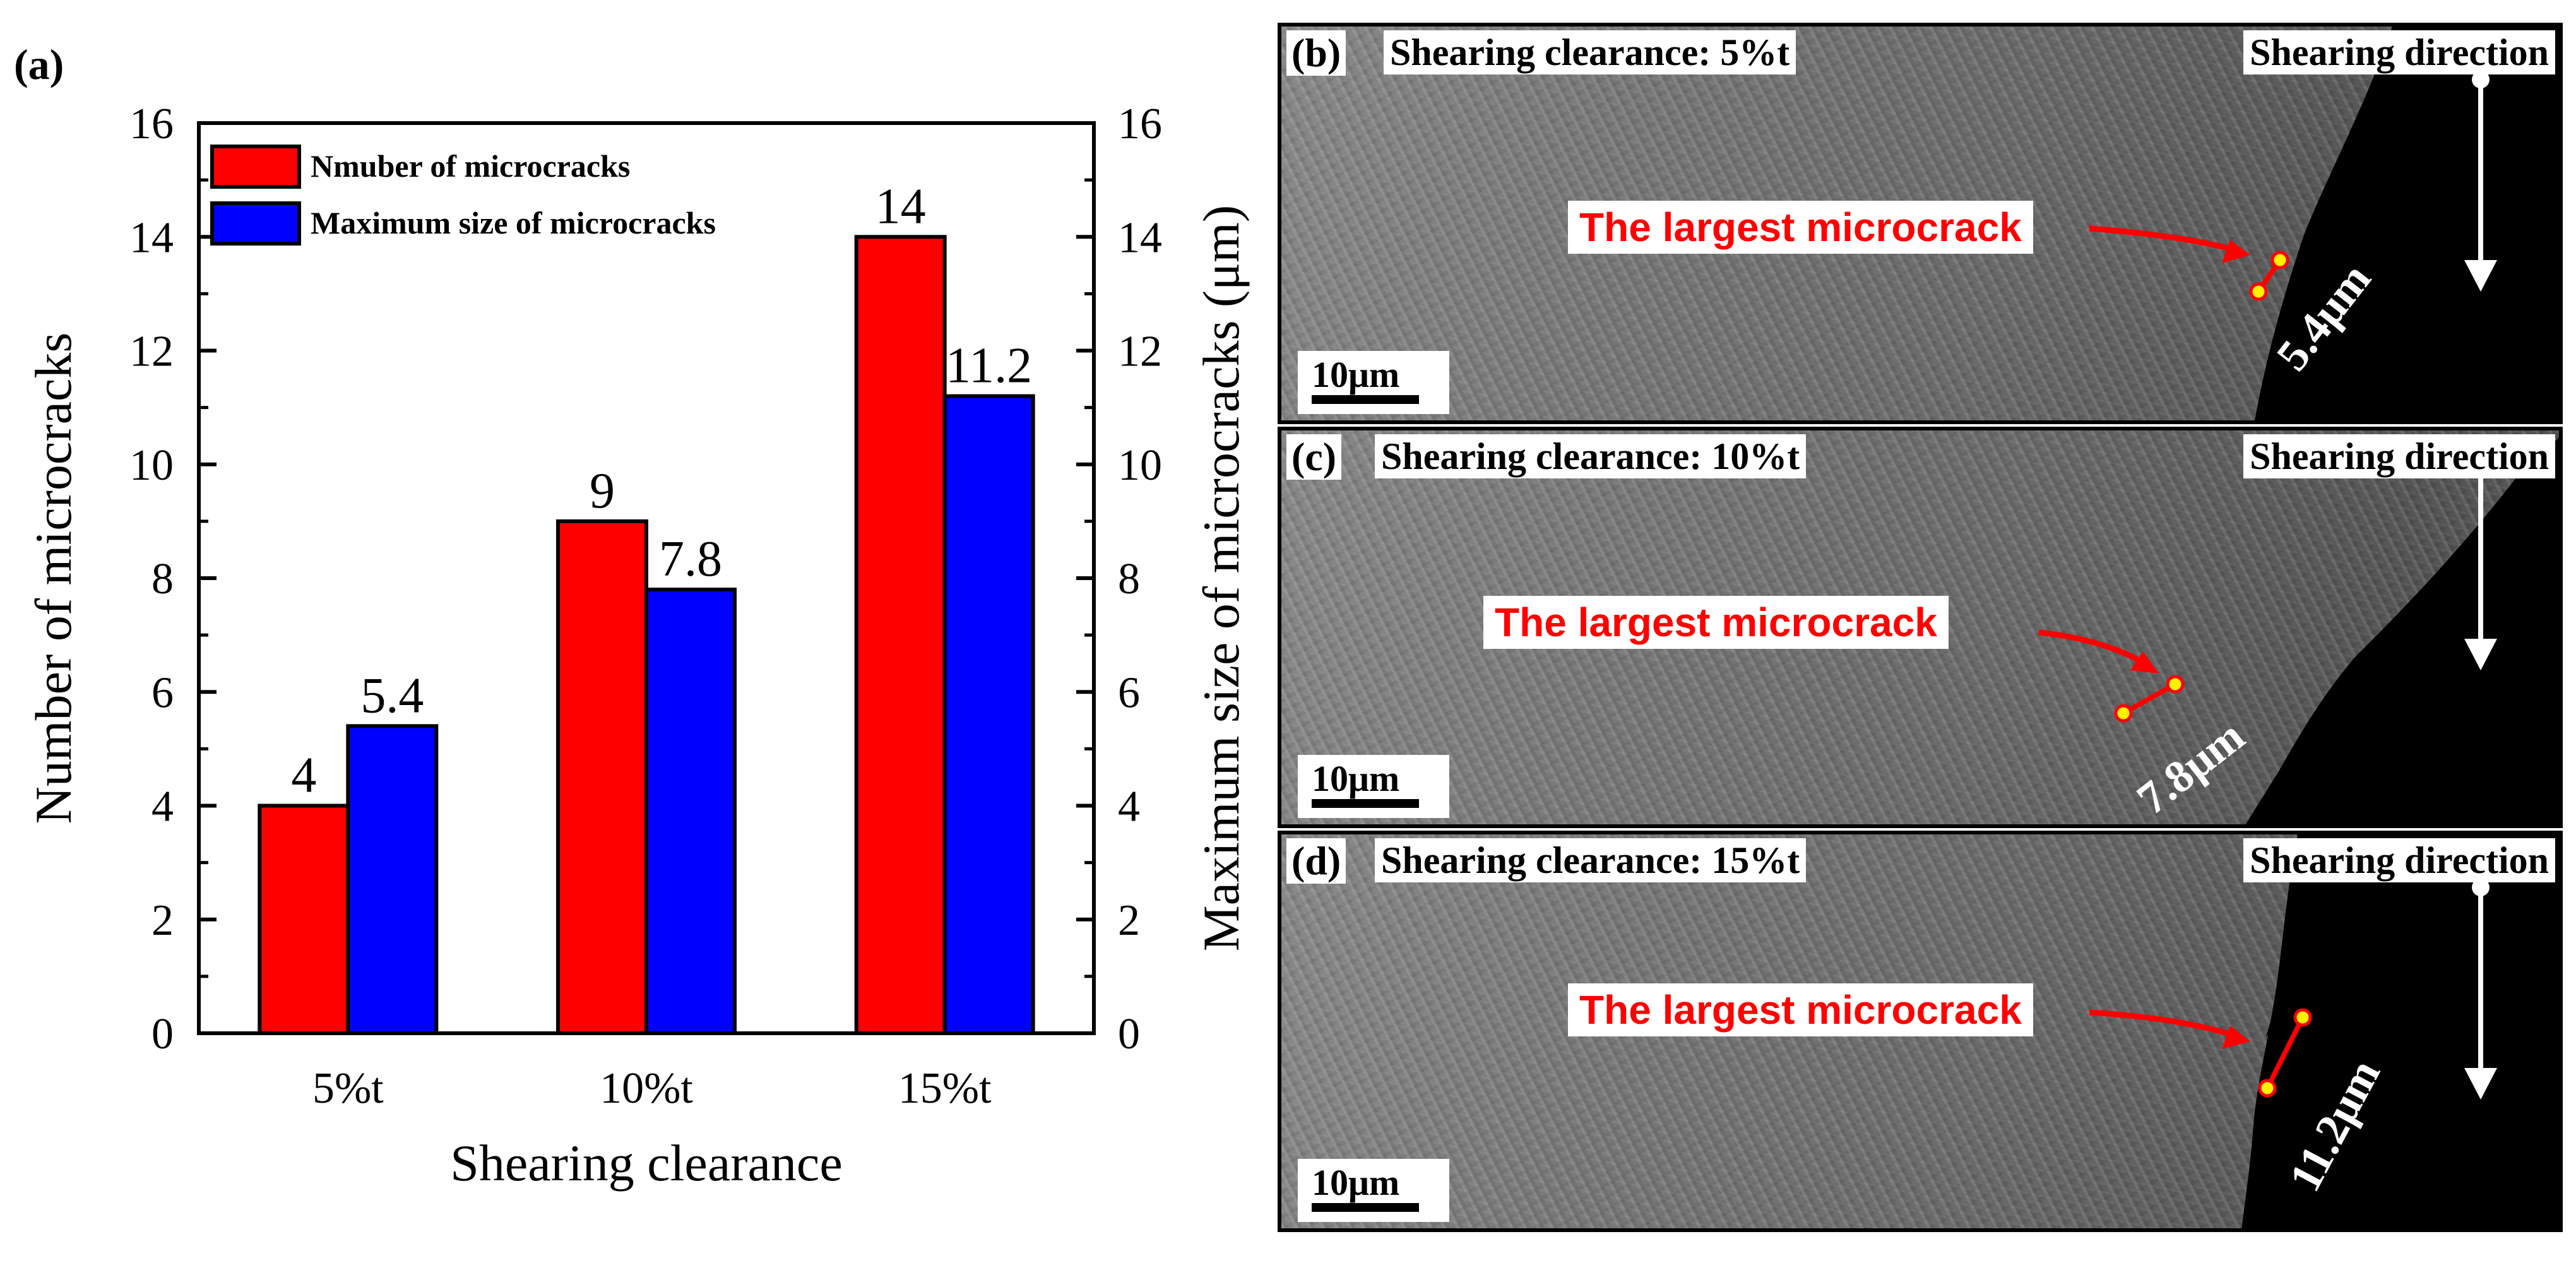  What do you see at coordinates (162, 807) in the screenshot?
I see `y-tick-label: 4` at bounding box center [162, 807].